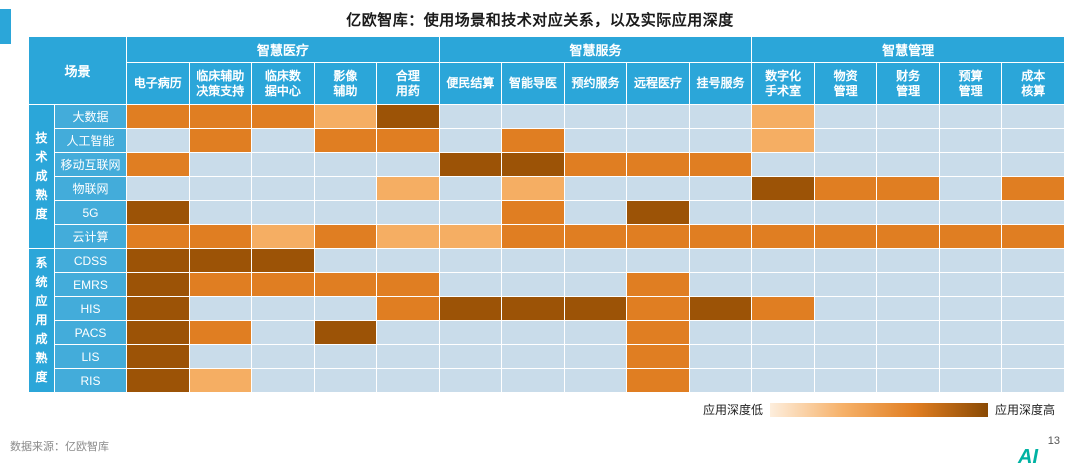 Image resolution: width=1080 pixels, height=469 pixels. I want to click on data-source-note: 数据来源：亿欧智库, so click(59, 447).